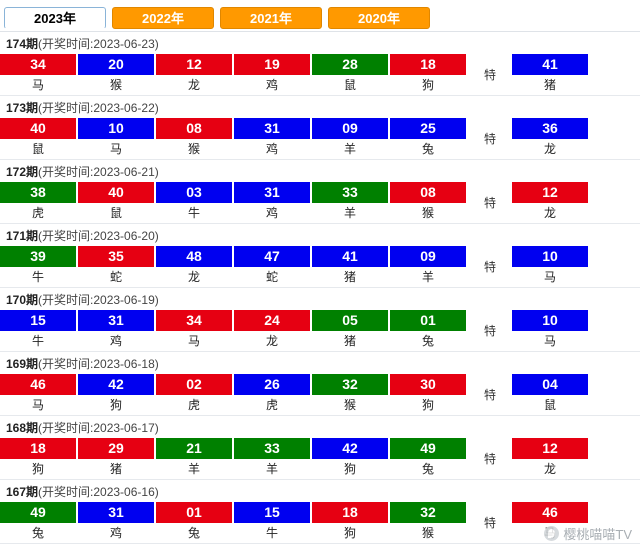  Describe the element at coordinates (350, 384) in the screenshot. I see `ball-number: 32` at that location.